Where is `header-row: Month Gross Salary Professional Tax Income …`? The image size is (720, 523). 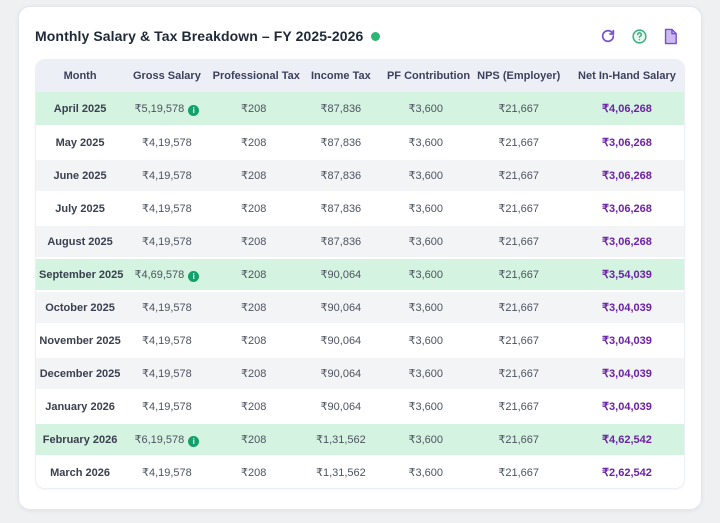
header-row: Month Gross Salary Professional Tax Income … is located at coordinates (360, 76).